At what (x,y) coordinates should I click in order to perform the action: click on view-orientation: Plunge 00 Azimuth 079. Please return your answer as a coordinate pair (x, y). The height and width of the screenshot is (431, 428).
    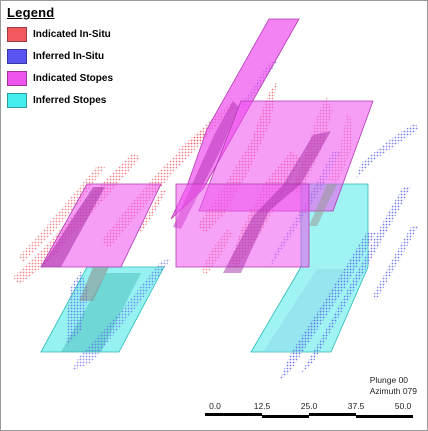
    Looking at the image, I should click on (393, 386).